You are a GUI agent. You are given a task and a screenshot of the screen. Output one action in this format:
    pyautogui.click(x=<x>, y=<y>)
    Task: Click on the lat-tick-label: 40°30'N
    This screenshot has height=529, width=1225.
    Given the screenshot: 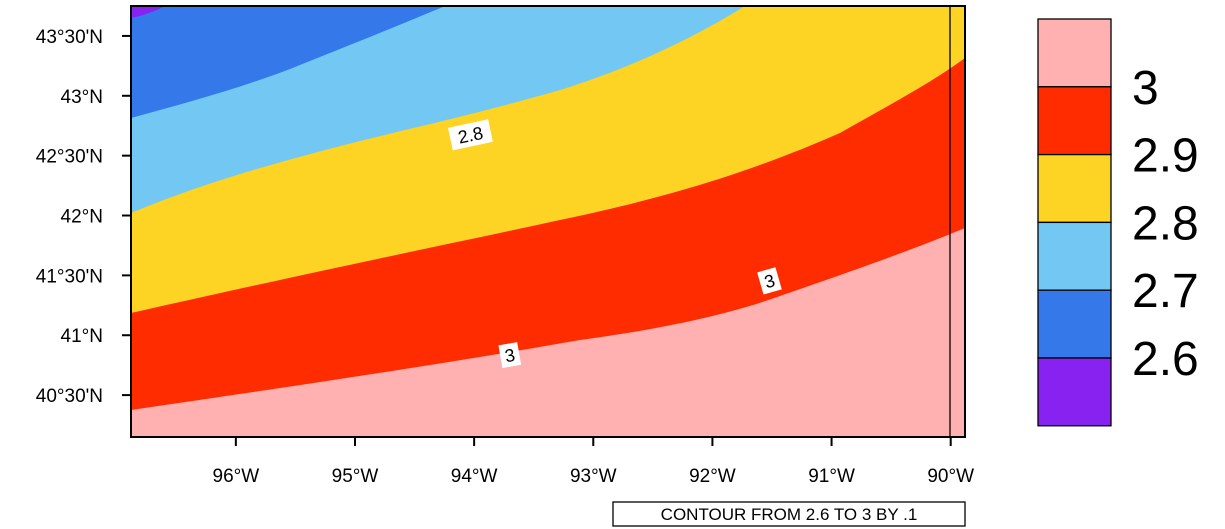 What is the action you would take?
    pyautogui.click(x=69, y=396)
    